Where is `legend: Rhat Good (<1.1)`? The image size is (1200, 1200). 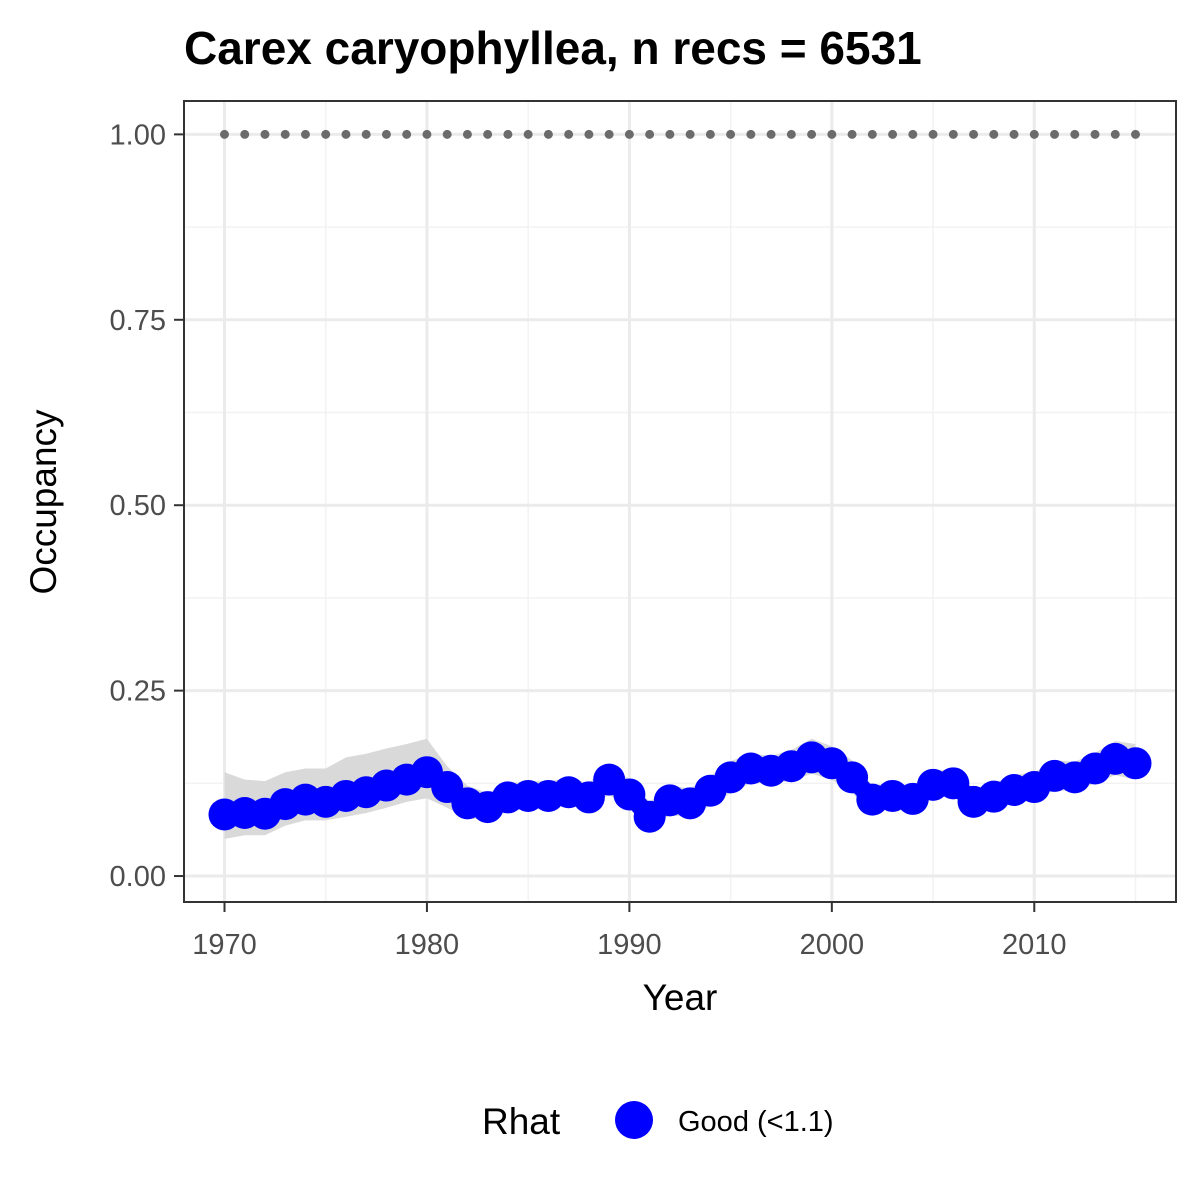 legend: Rhat Good (<1.1) is located at coordinates (658, 1121).